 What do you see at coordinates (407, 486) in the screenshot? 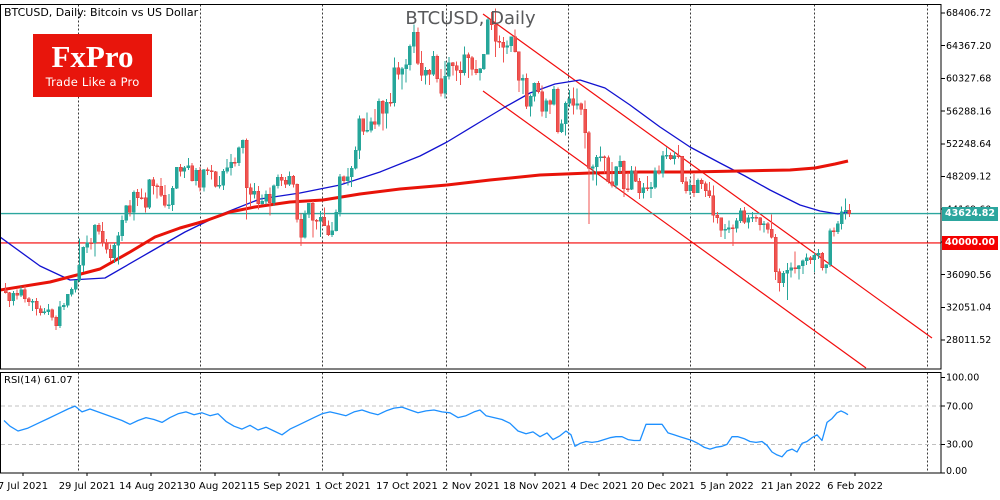
I see `svg-text: 17 Oct 2021` at bounding box center [407, 486].